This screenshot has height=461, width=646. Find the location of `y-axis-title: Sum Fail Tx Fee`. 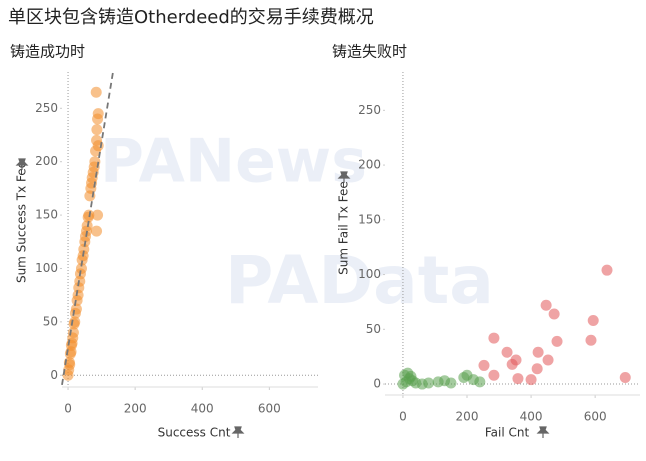

y-axis-title: Sum Fail Tx Fee is located at coordinates (344, 228).